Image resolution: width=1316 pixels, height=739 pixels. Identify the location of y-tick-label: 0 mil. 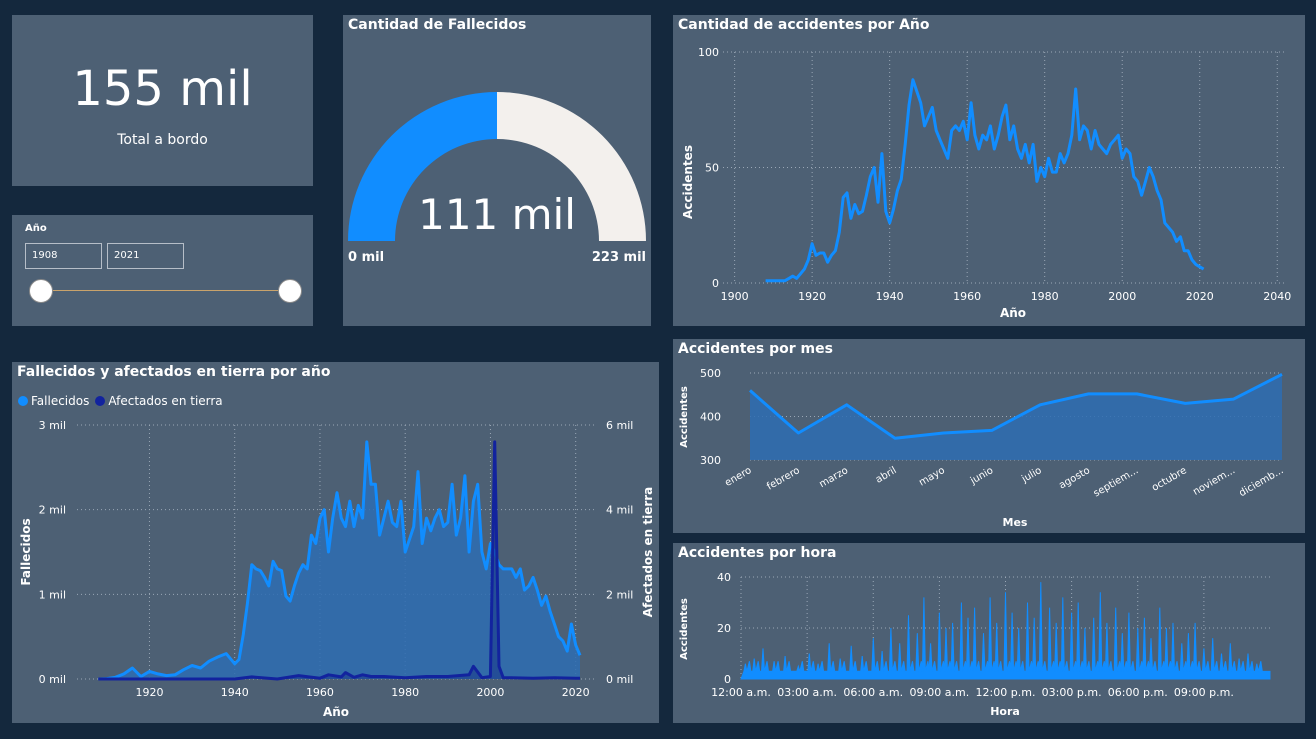
(52, 679).